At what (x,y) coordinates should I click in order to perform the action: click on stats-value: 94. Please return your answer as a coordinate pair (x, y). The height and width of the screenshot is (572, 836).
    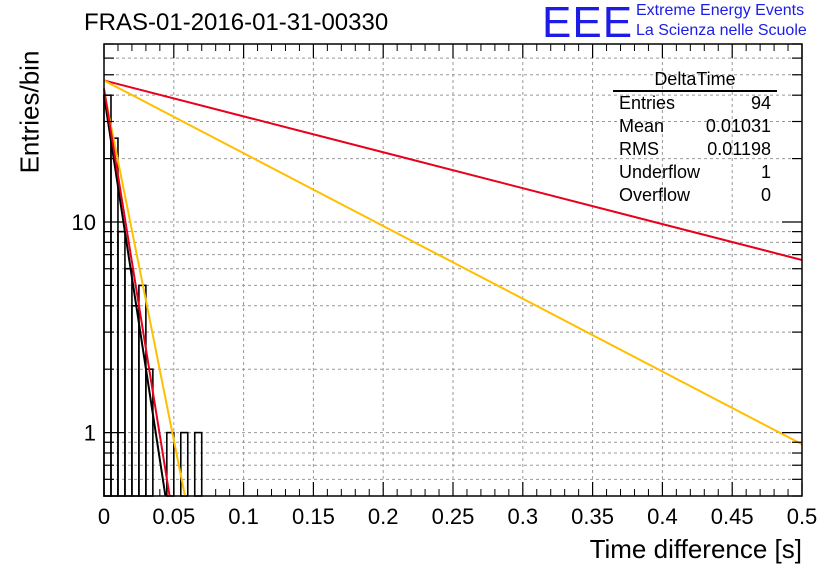
    Looking at the image, I should click on (760, 103).